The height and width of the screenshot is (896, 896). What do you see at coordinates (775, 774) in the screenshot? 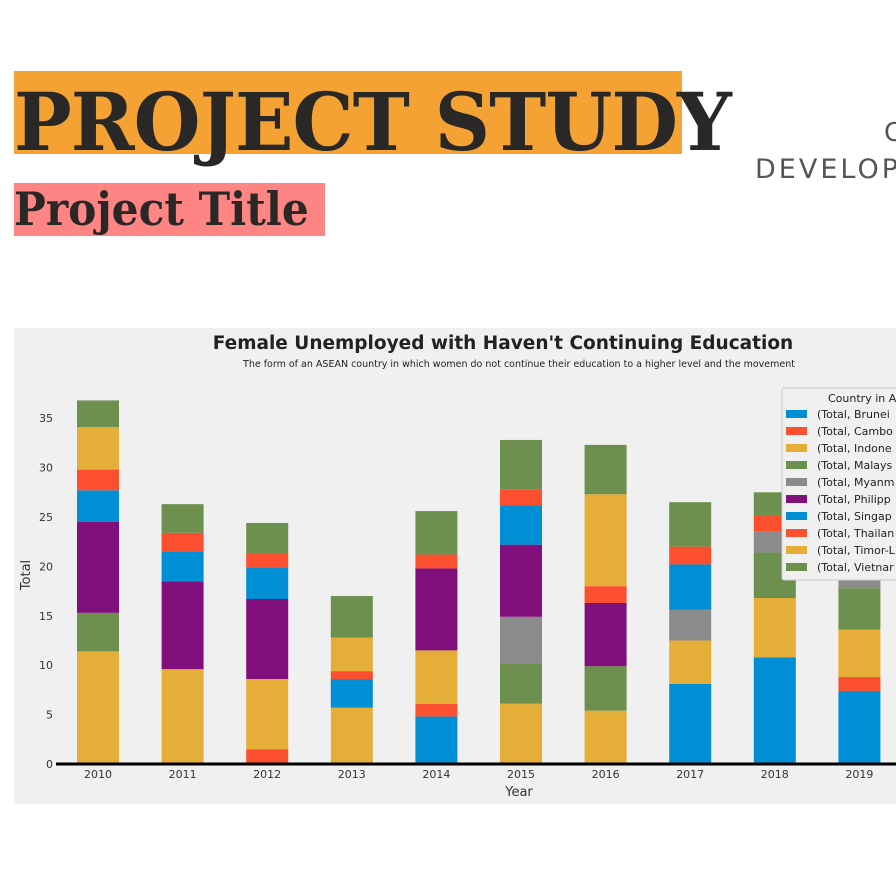
I see `x-tick-label: 2018` at bounding box center [775, 774].